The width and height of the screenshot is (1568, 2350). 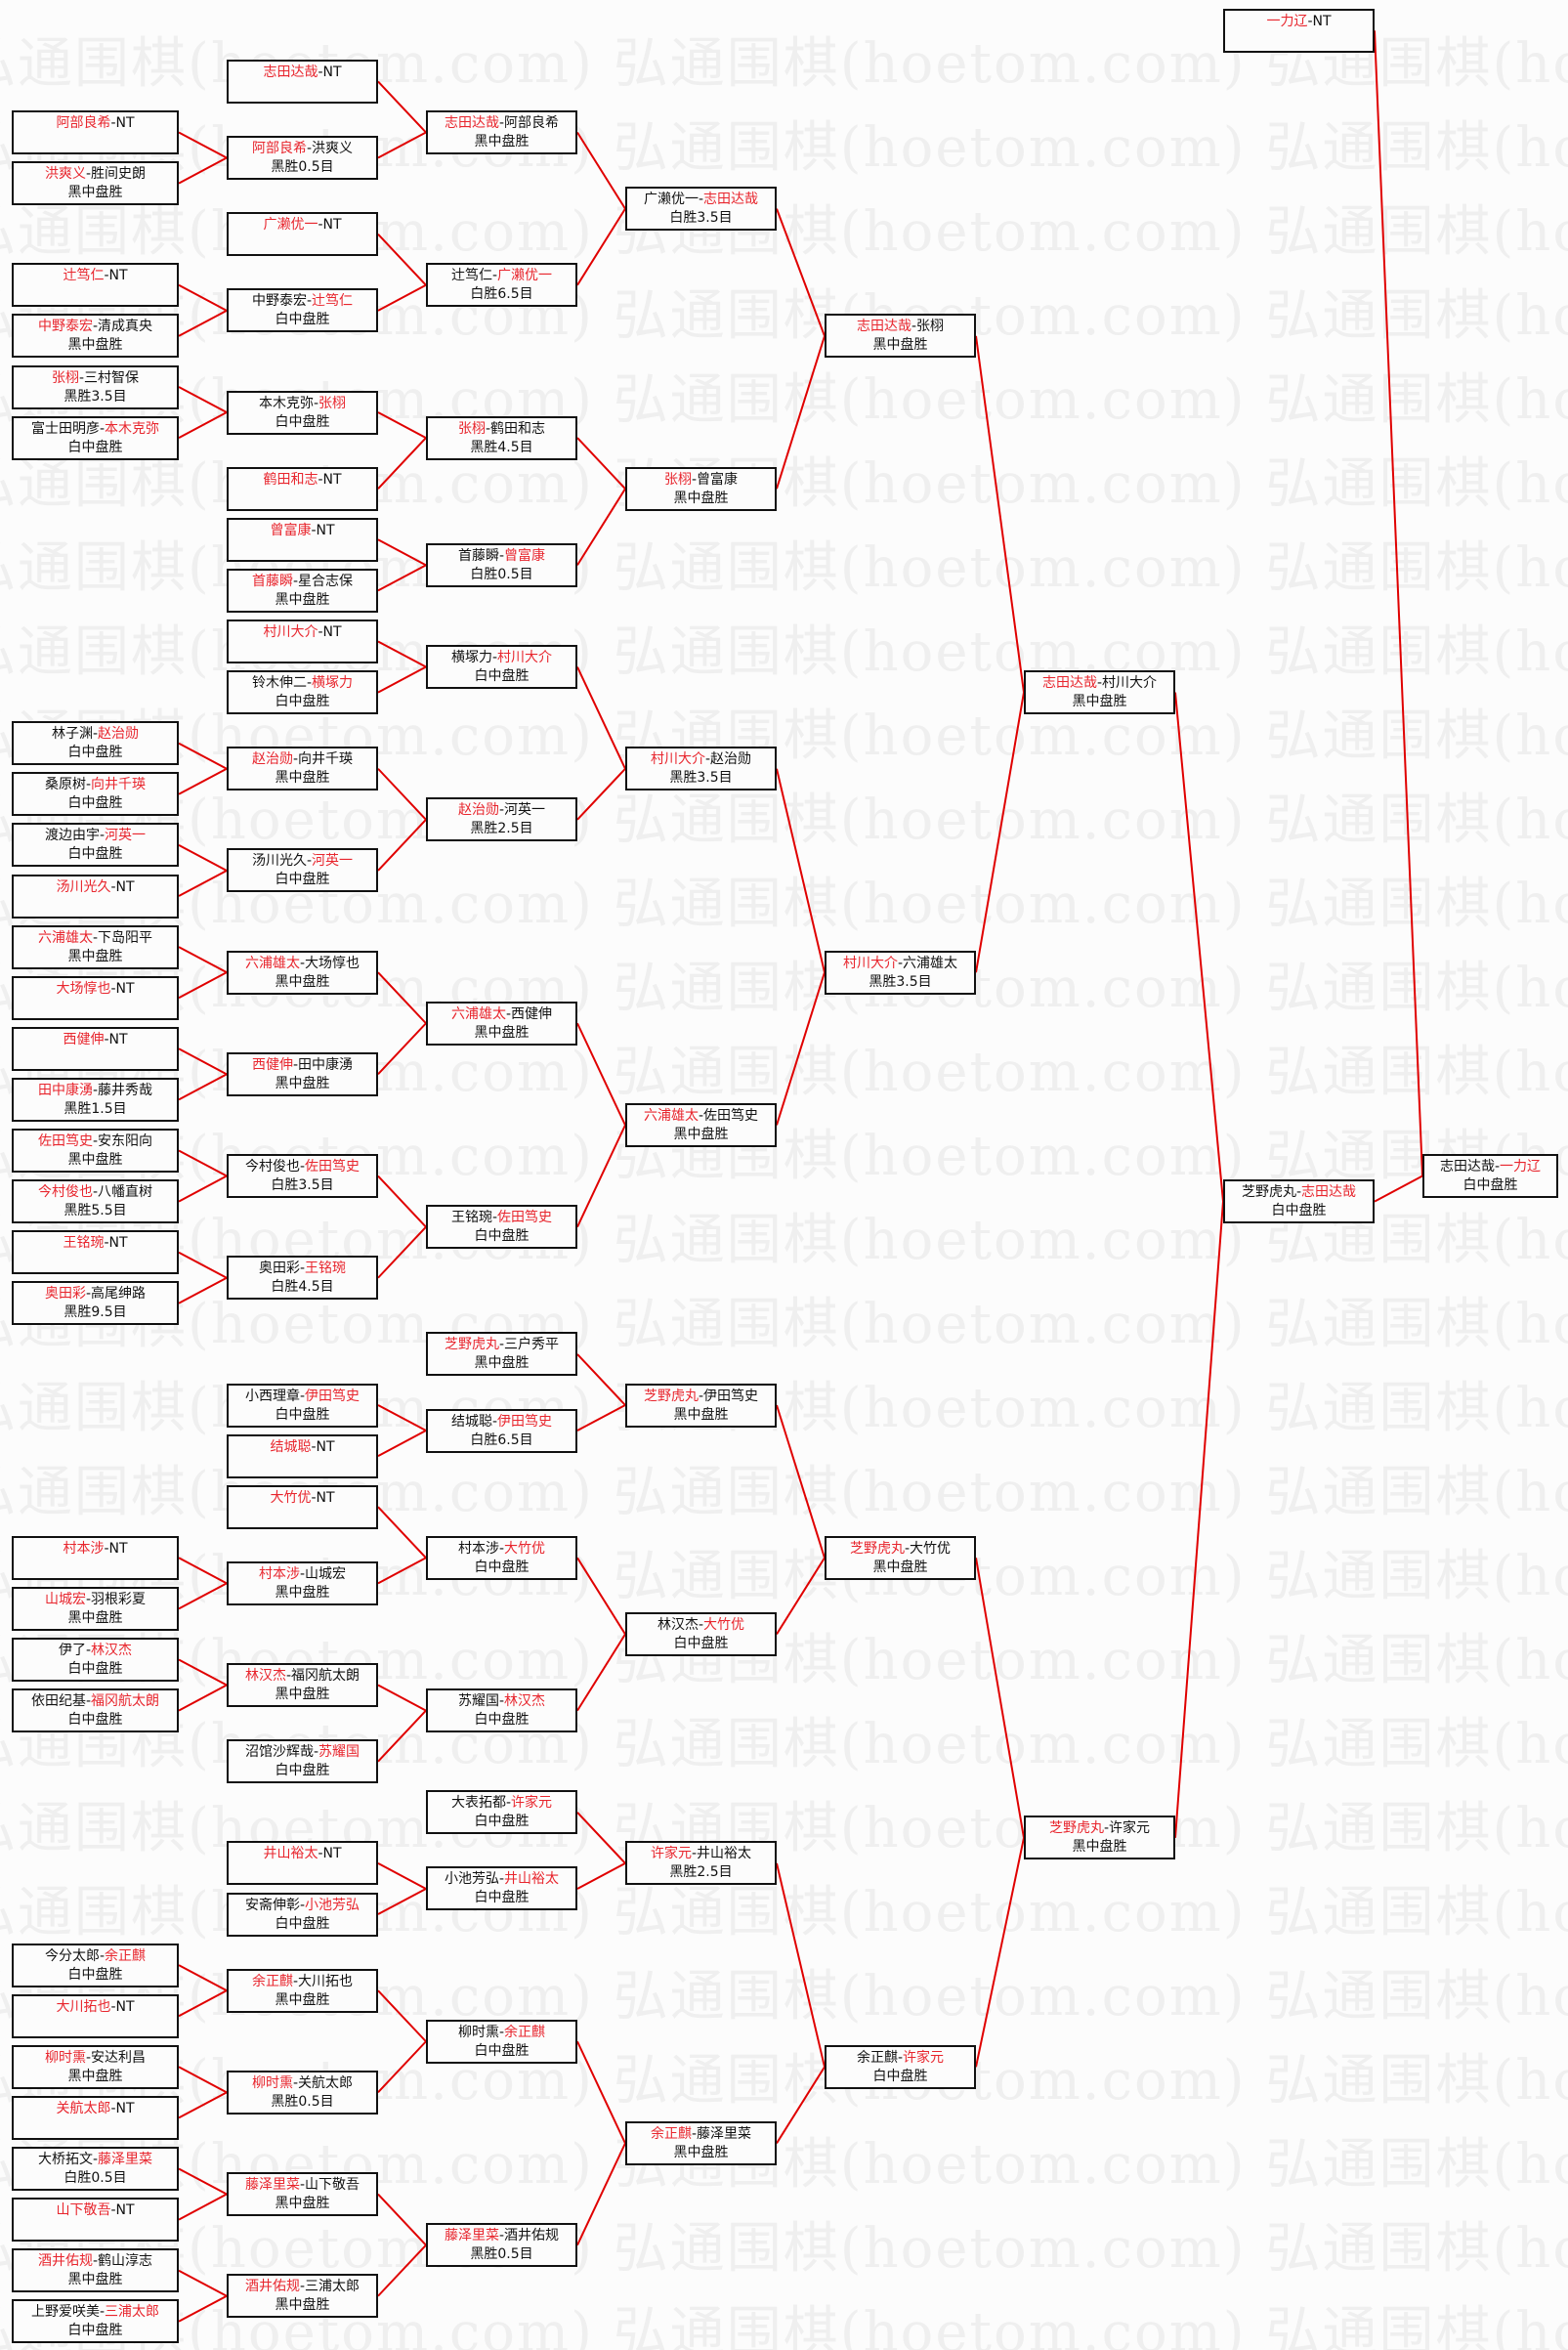 I want to click on player-2: 志田达哉, so click(x=1329, y=1192).